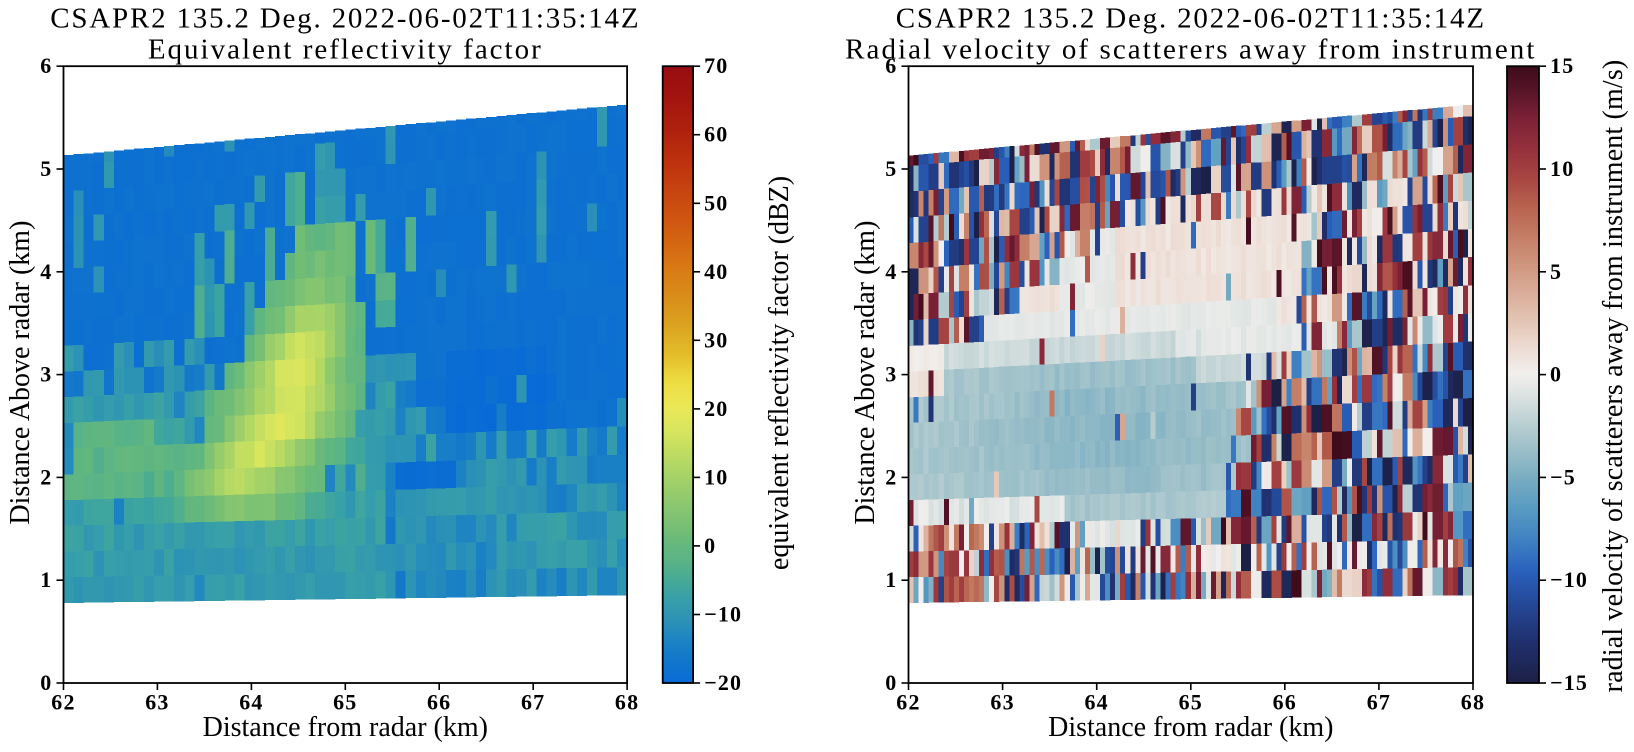 This screenshot has width=1634, height=752. I want to click on svg-text: 30, so click(716, 339).